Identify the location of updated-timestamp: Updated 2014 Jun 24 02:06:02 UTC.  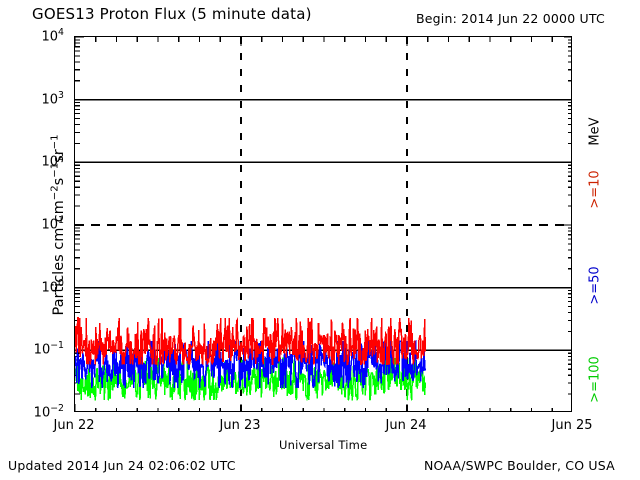
(122, 465).